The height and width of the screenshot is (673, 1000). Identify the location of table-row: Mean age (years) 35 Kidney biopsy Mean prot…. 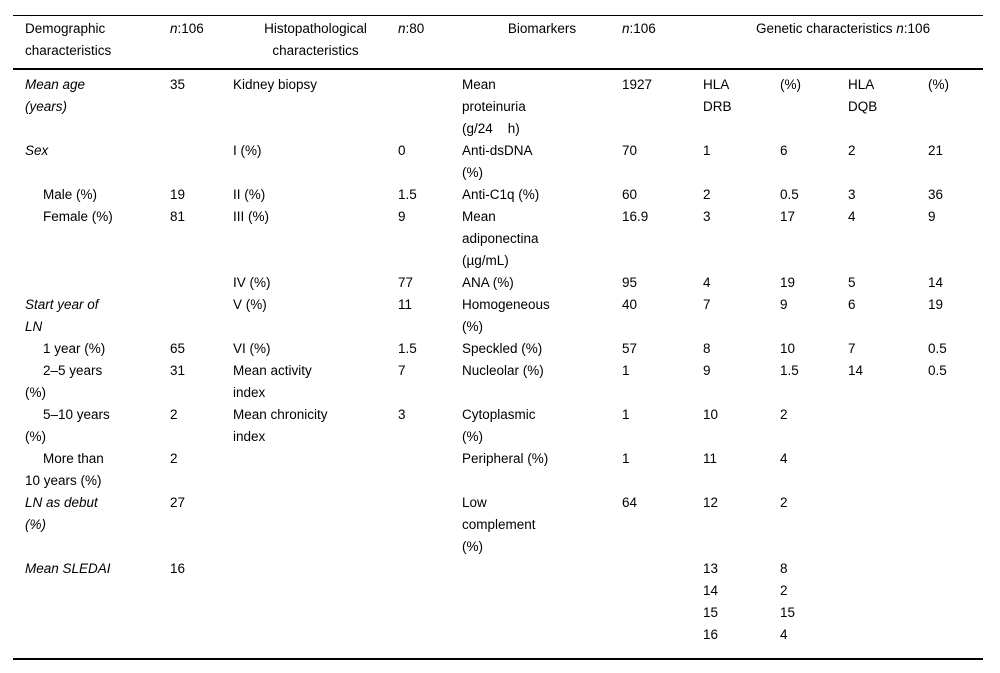
(498, 104).